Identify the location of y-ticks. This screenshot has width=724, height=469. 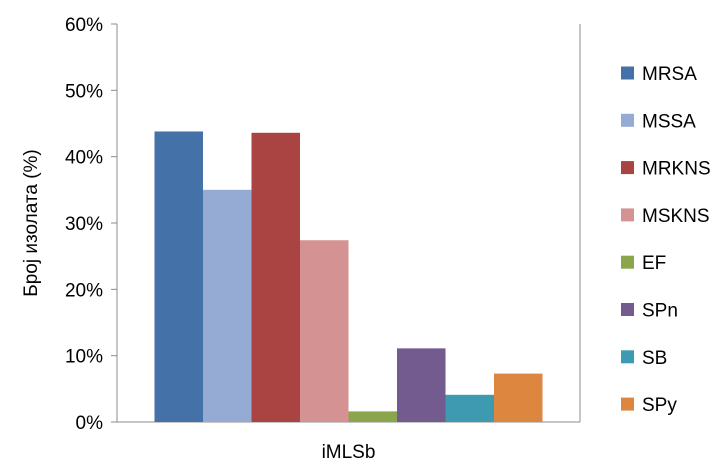
(114, 223).